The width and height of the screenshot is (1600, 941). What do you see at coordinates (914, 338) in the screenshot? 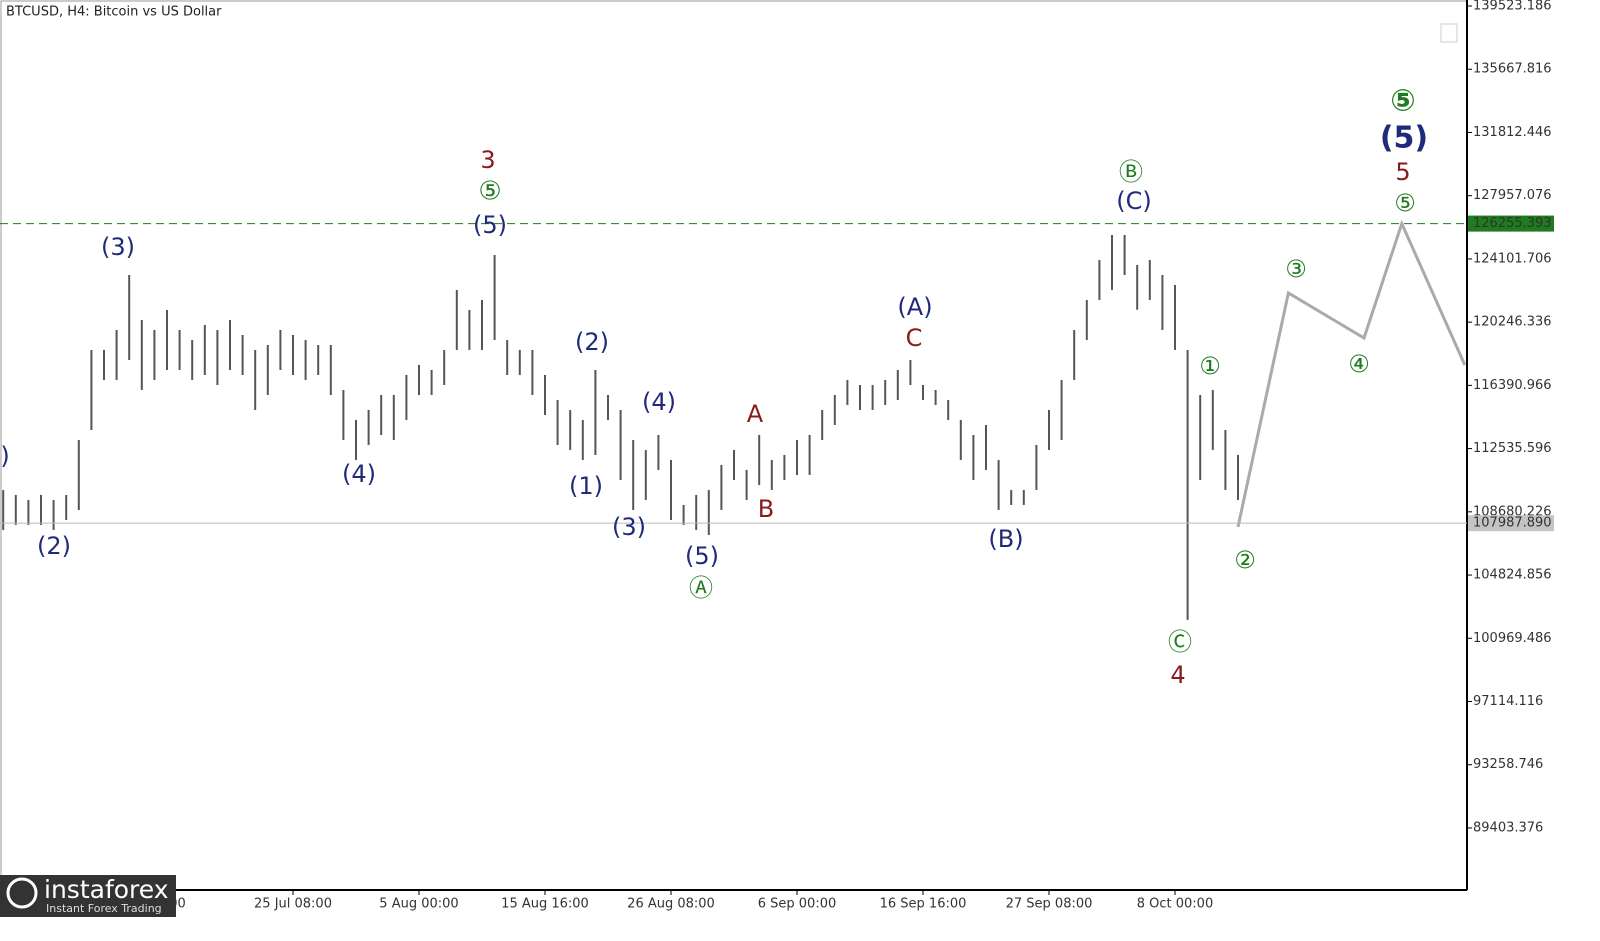
I see `wave-label: C` at bounding box center [914, 338].